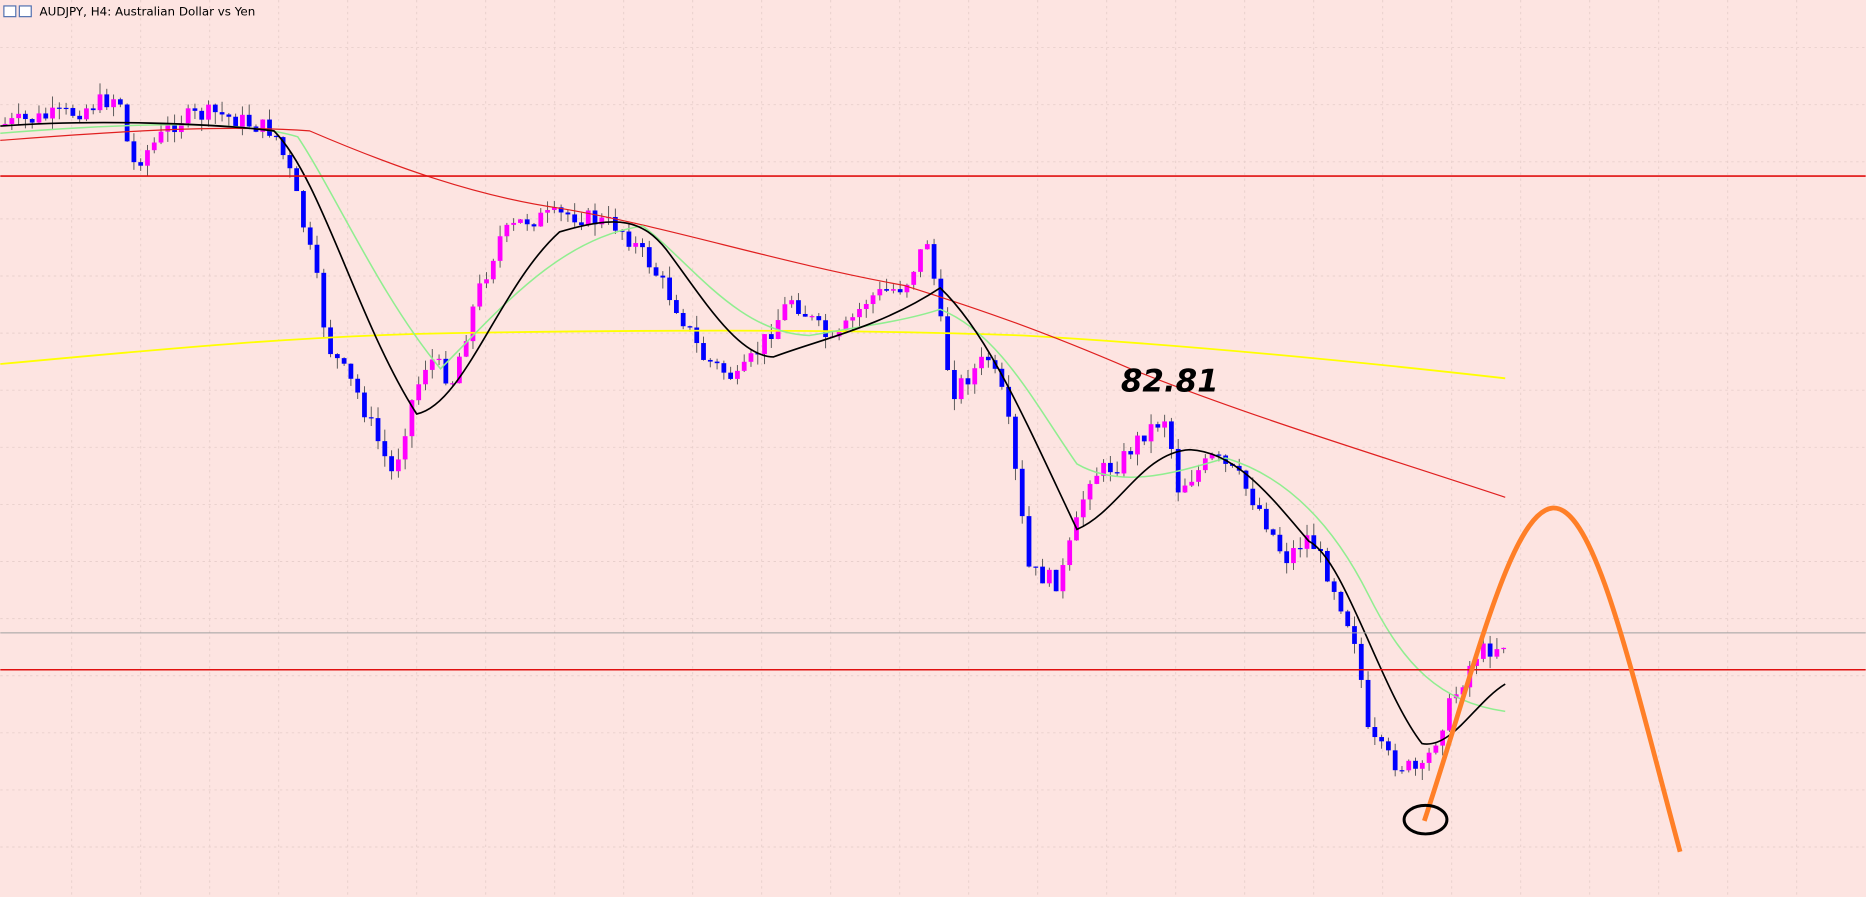 The height and width of the screenshot is (897, 1866). What do you see at coordinates (1425, 819) in the screenshot?
I see `low-marker` at bounding box center [1425, 819].